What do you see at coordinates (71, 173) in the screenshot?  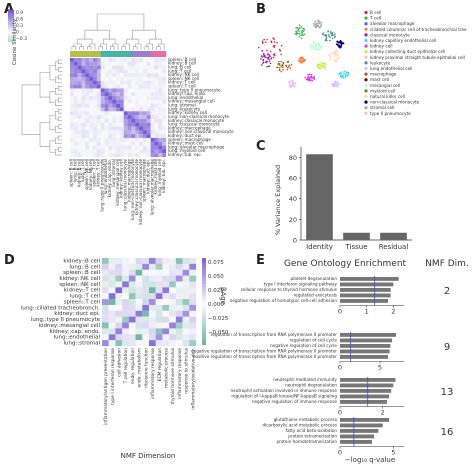 I see `panel-a-col-label: spleen::B cell` at bounding box center [71, 173].